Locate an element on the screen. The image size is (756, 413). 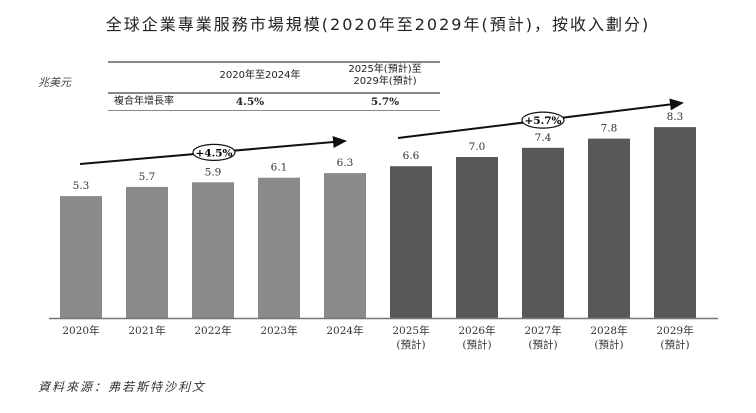
bar-2029年 is located at coordinates (675, 222).